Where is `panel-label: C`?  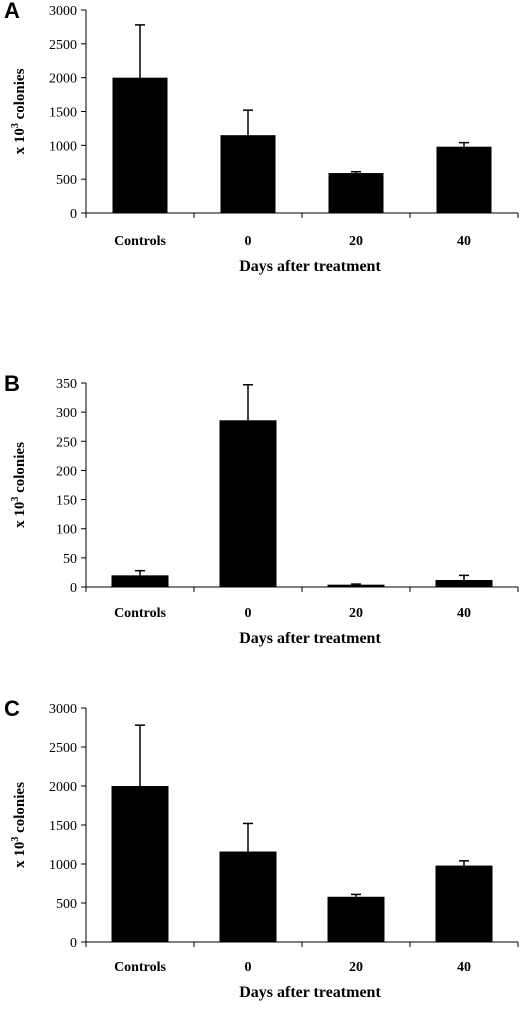 panel-label: C is located at coordinates (12, 710).